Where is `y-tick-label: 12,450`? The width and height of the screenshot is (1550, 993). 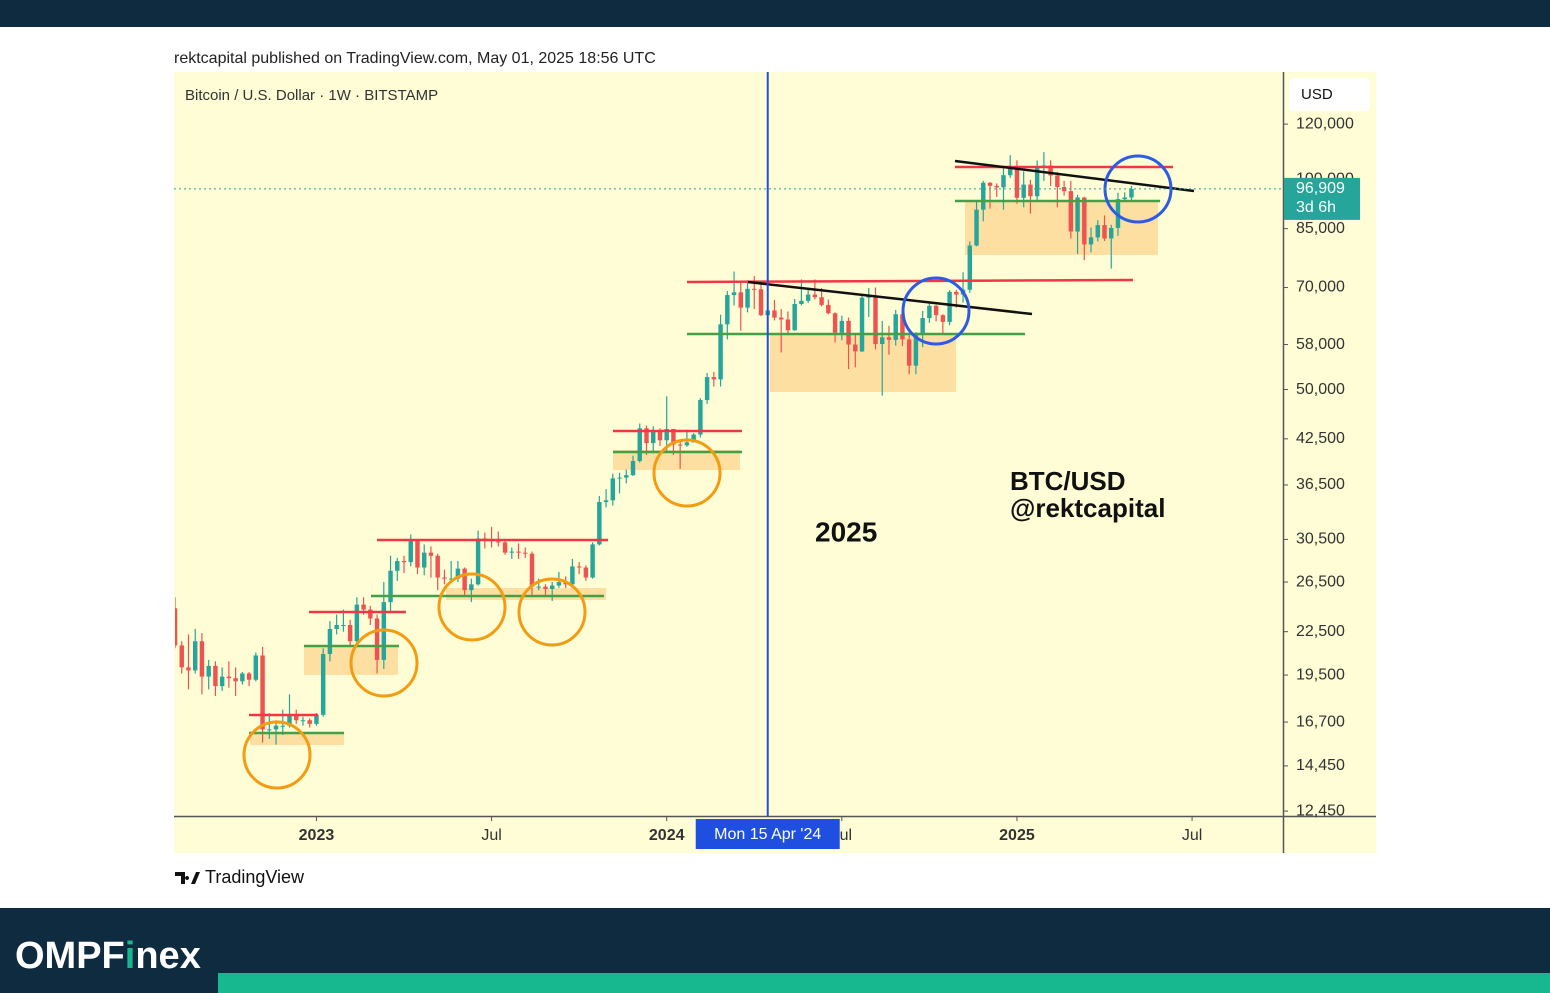 y-tick-label: 12,450 is located at coordinates (1320, 810).